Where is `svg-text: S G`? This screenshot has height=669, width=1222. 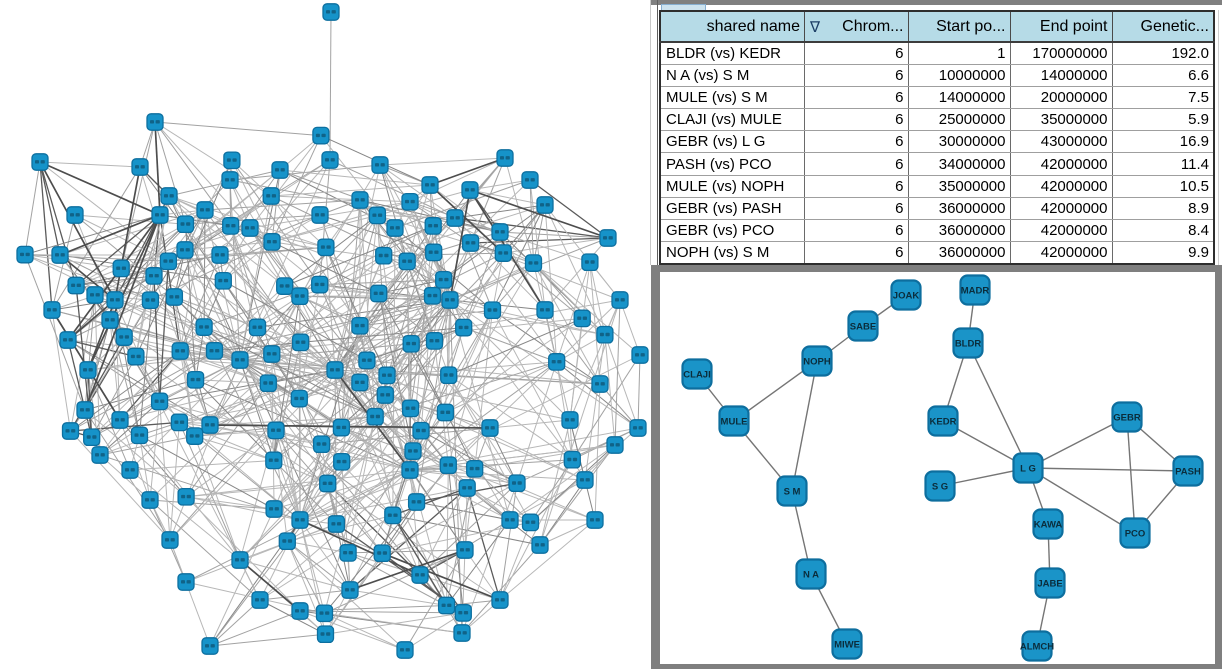 svg-text: S G is located at coordinates (940, 487).